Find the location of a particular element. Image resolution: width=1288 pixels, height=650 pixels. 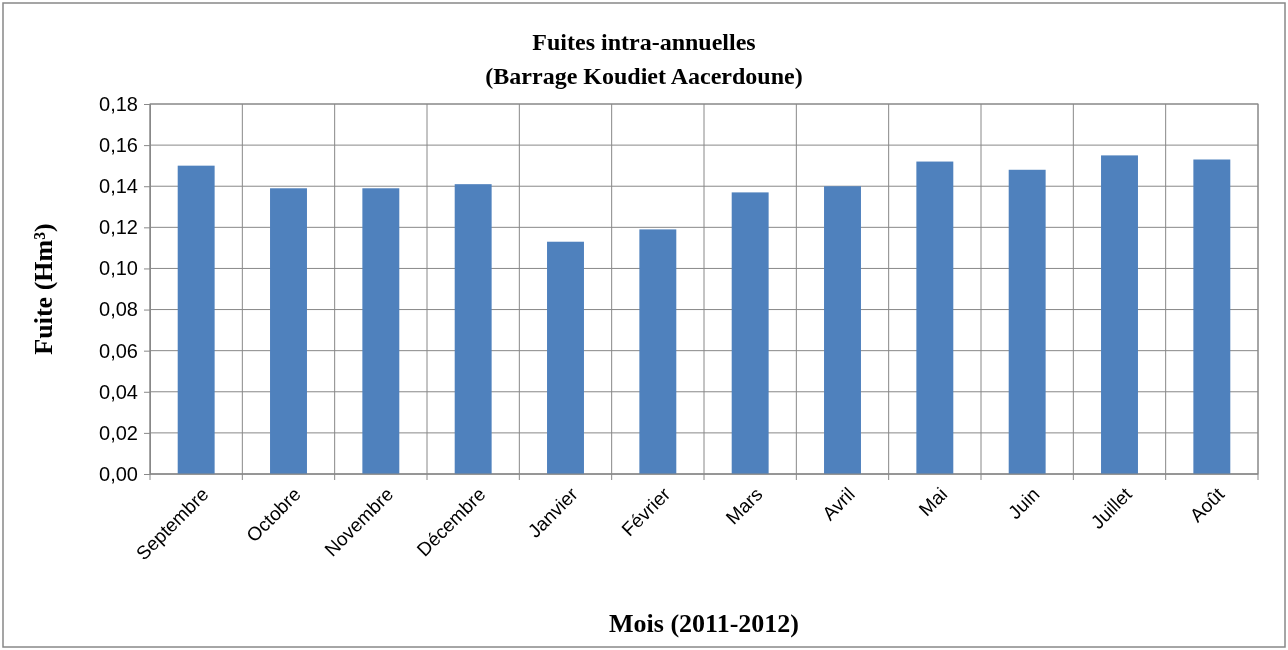

y-tick-label: 0,18 is located at coordinates (118, 103).